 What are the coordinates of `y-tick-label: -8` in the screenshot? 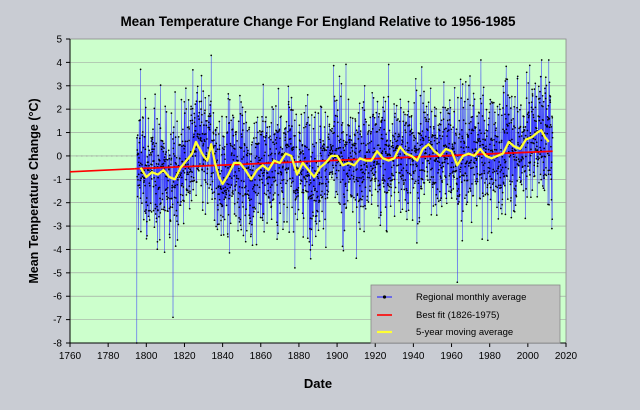 It's located at (57, 344).